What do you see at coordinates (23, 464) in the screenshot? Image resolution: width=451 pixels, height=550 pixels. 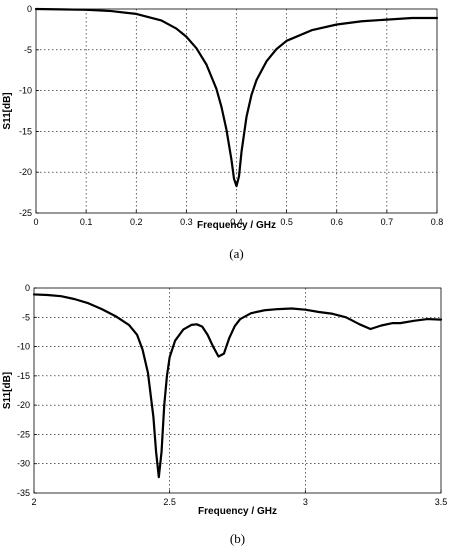 I see `y-tick-label: -30` at bounding box center [23, 464].